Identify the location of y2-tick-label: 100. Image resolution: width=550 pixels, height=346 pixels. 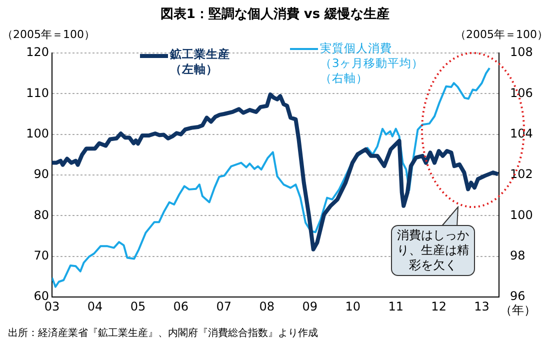
(521, 215).